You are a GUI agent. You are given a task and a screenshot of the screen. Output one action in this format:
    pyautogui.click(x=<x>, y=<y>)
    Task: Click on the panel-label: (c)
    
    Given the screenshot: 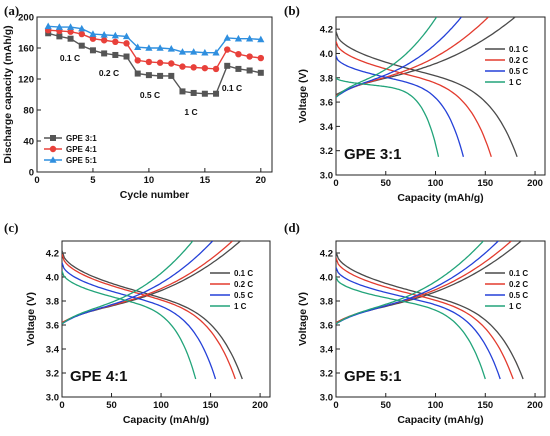 What is the action you would take?
    pyautogui.click(x=11, y=227)
    